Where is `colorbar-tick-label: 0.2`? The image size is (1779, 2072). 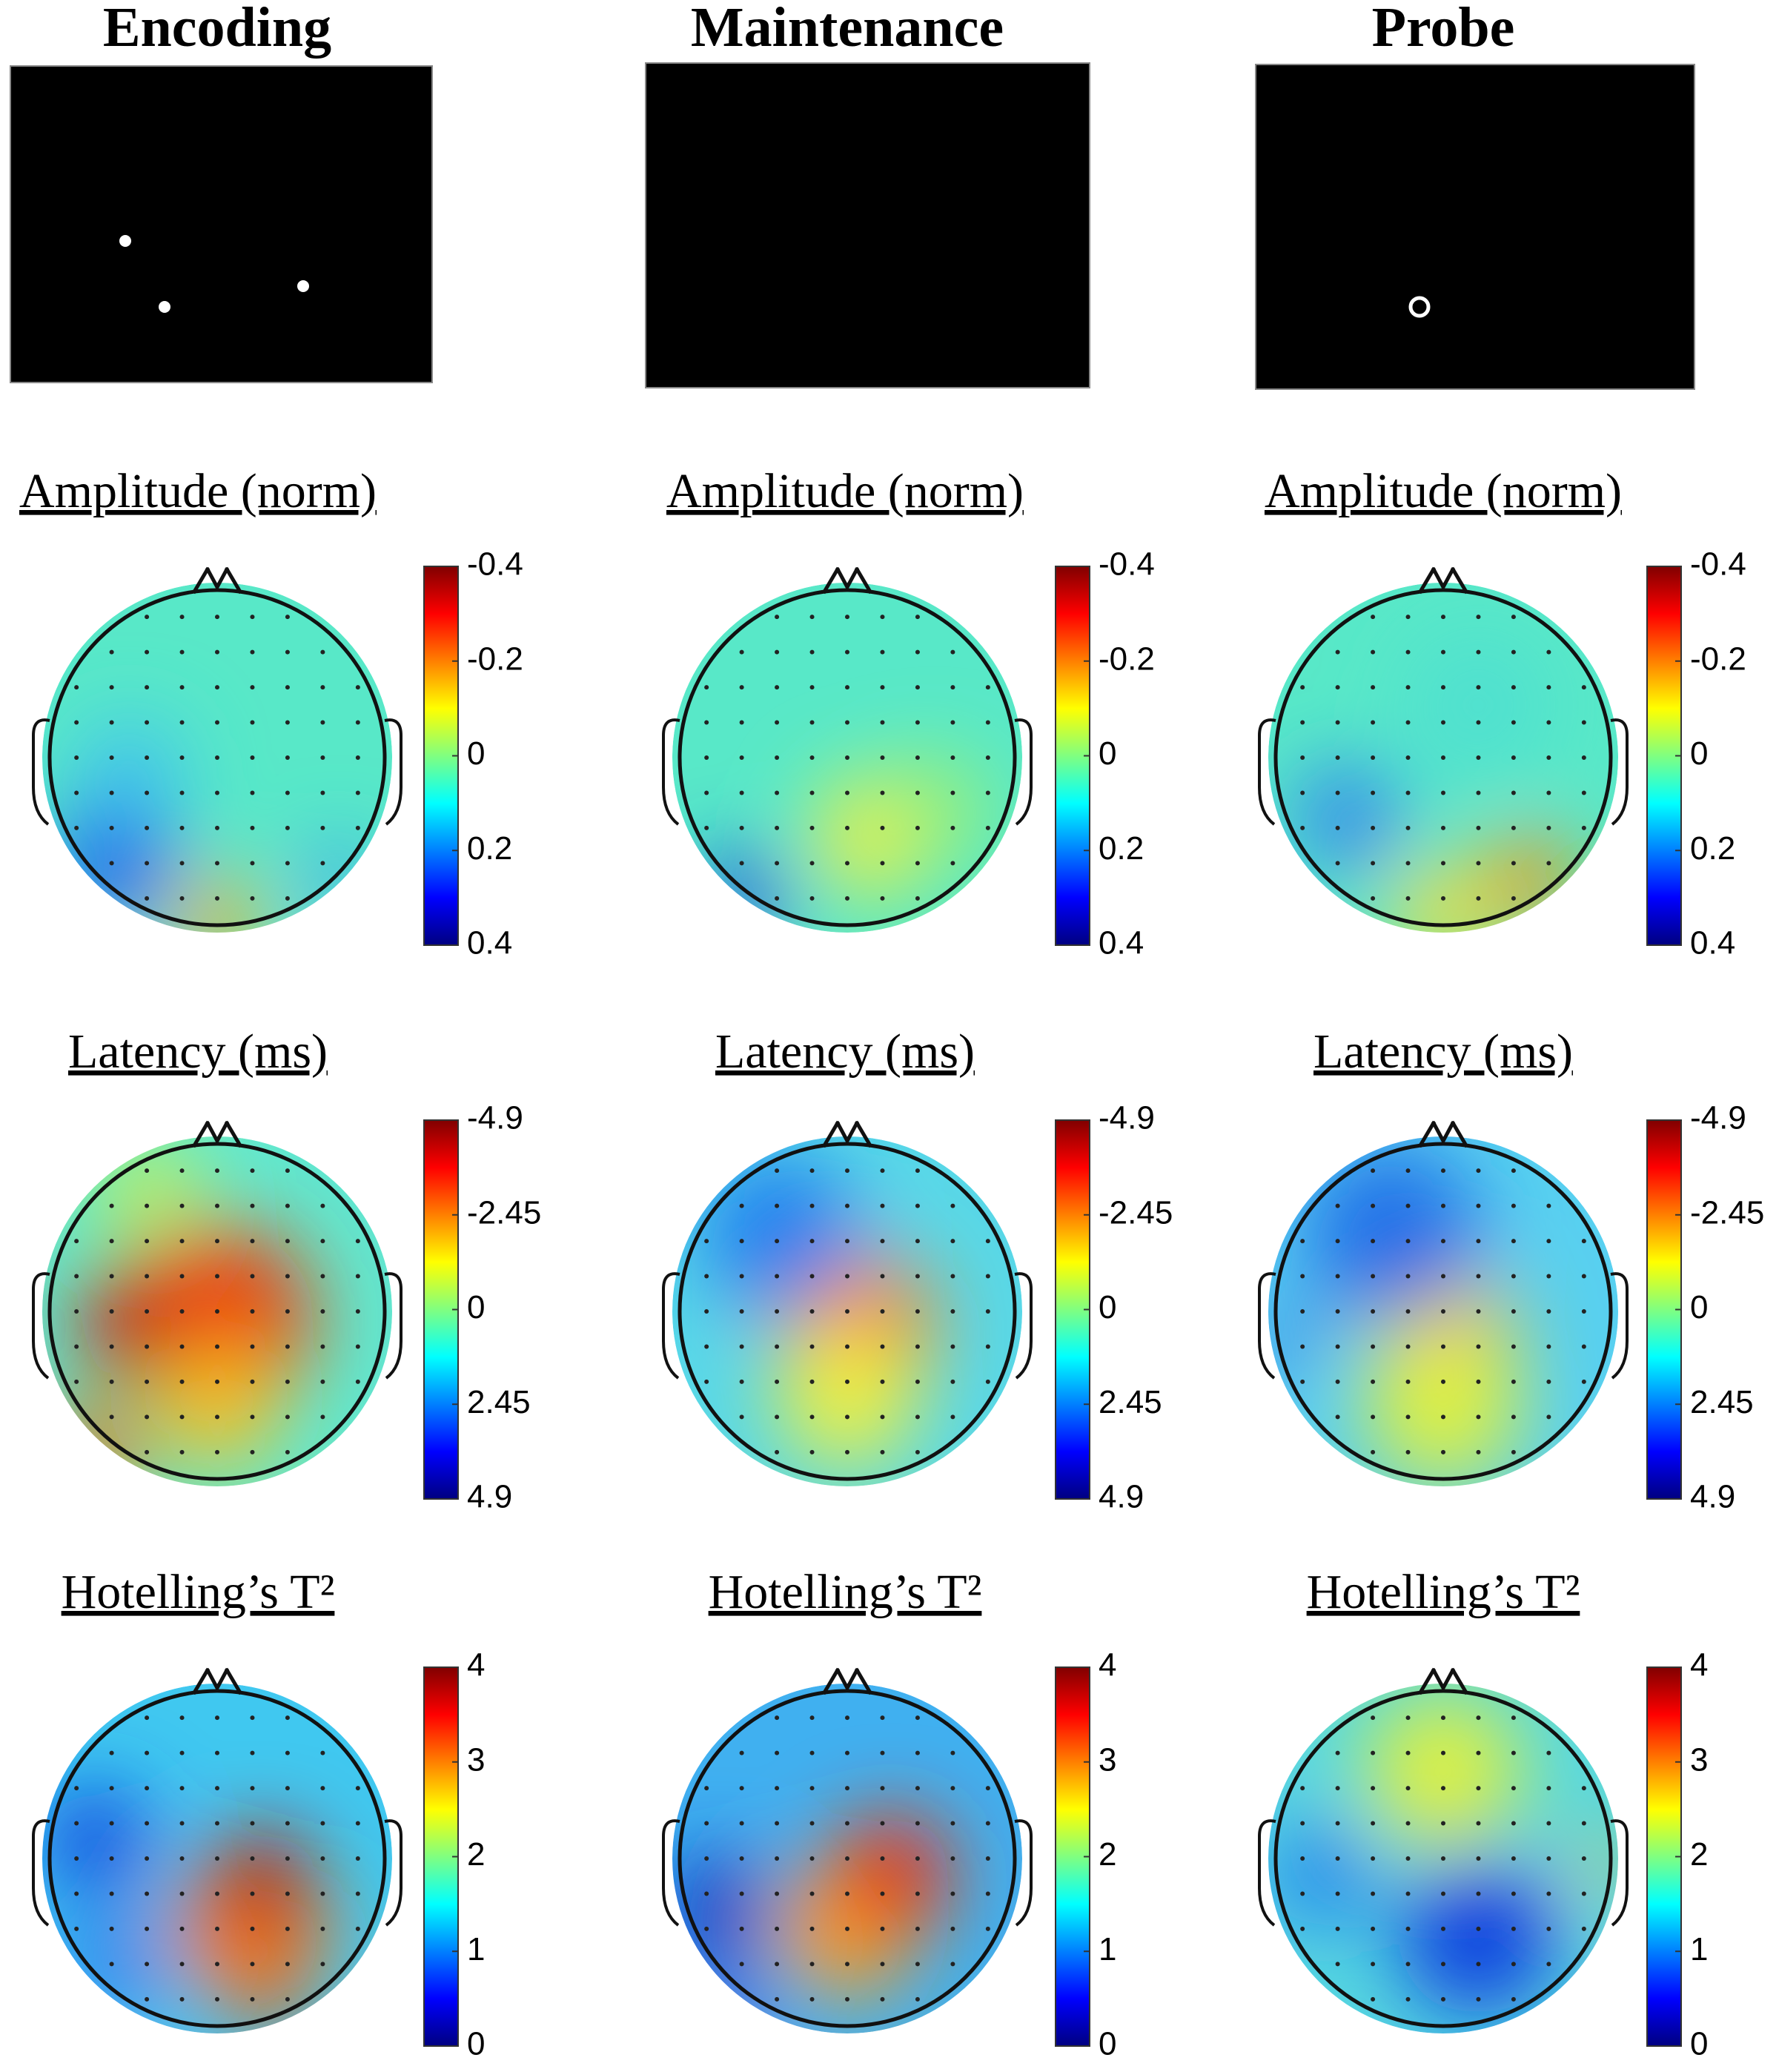 colorbar-tick-label: 0.2 is located at coordinates (489, 849).